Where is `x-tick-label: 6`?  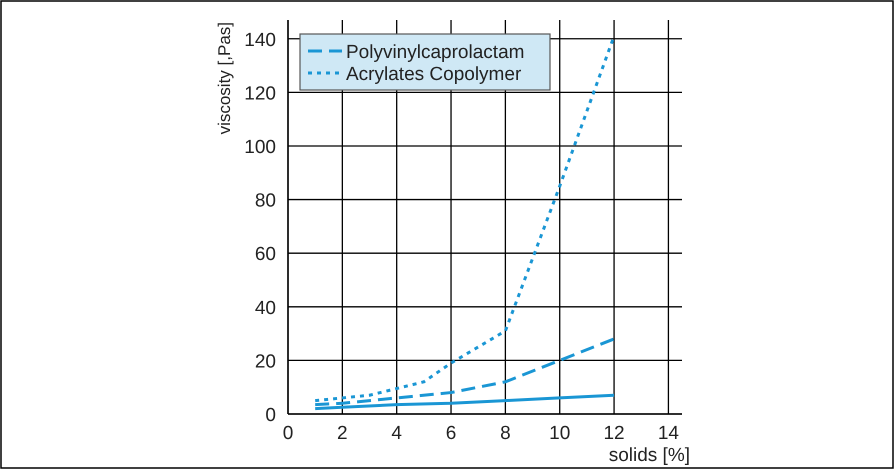 x-tick-label: 6 is located at coordinates (451, 433).